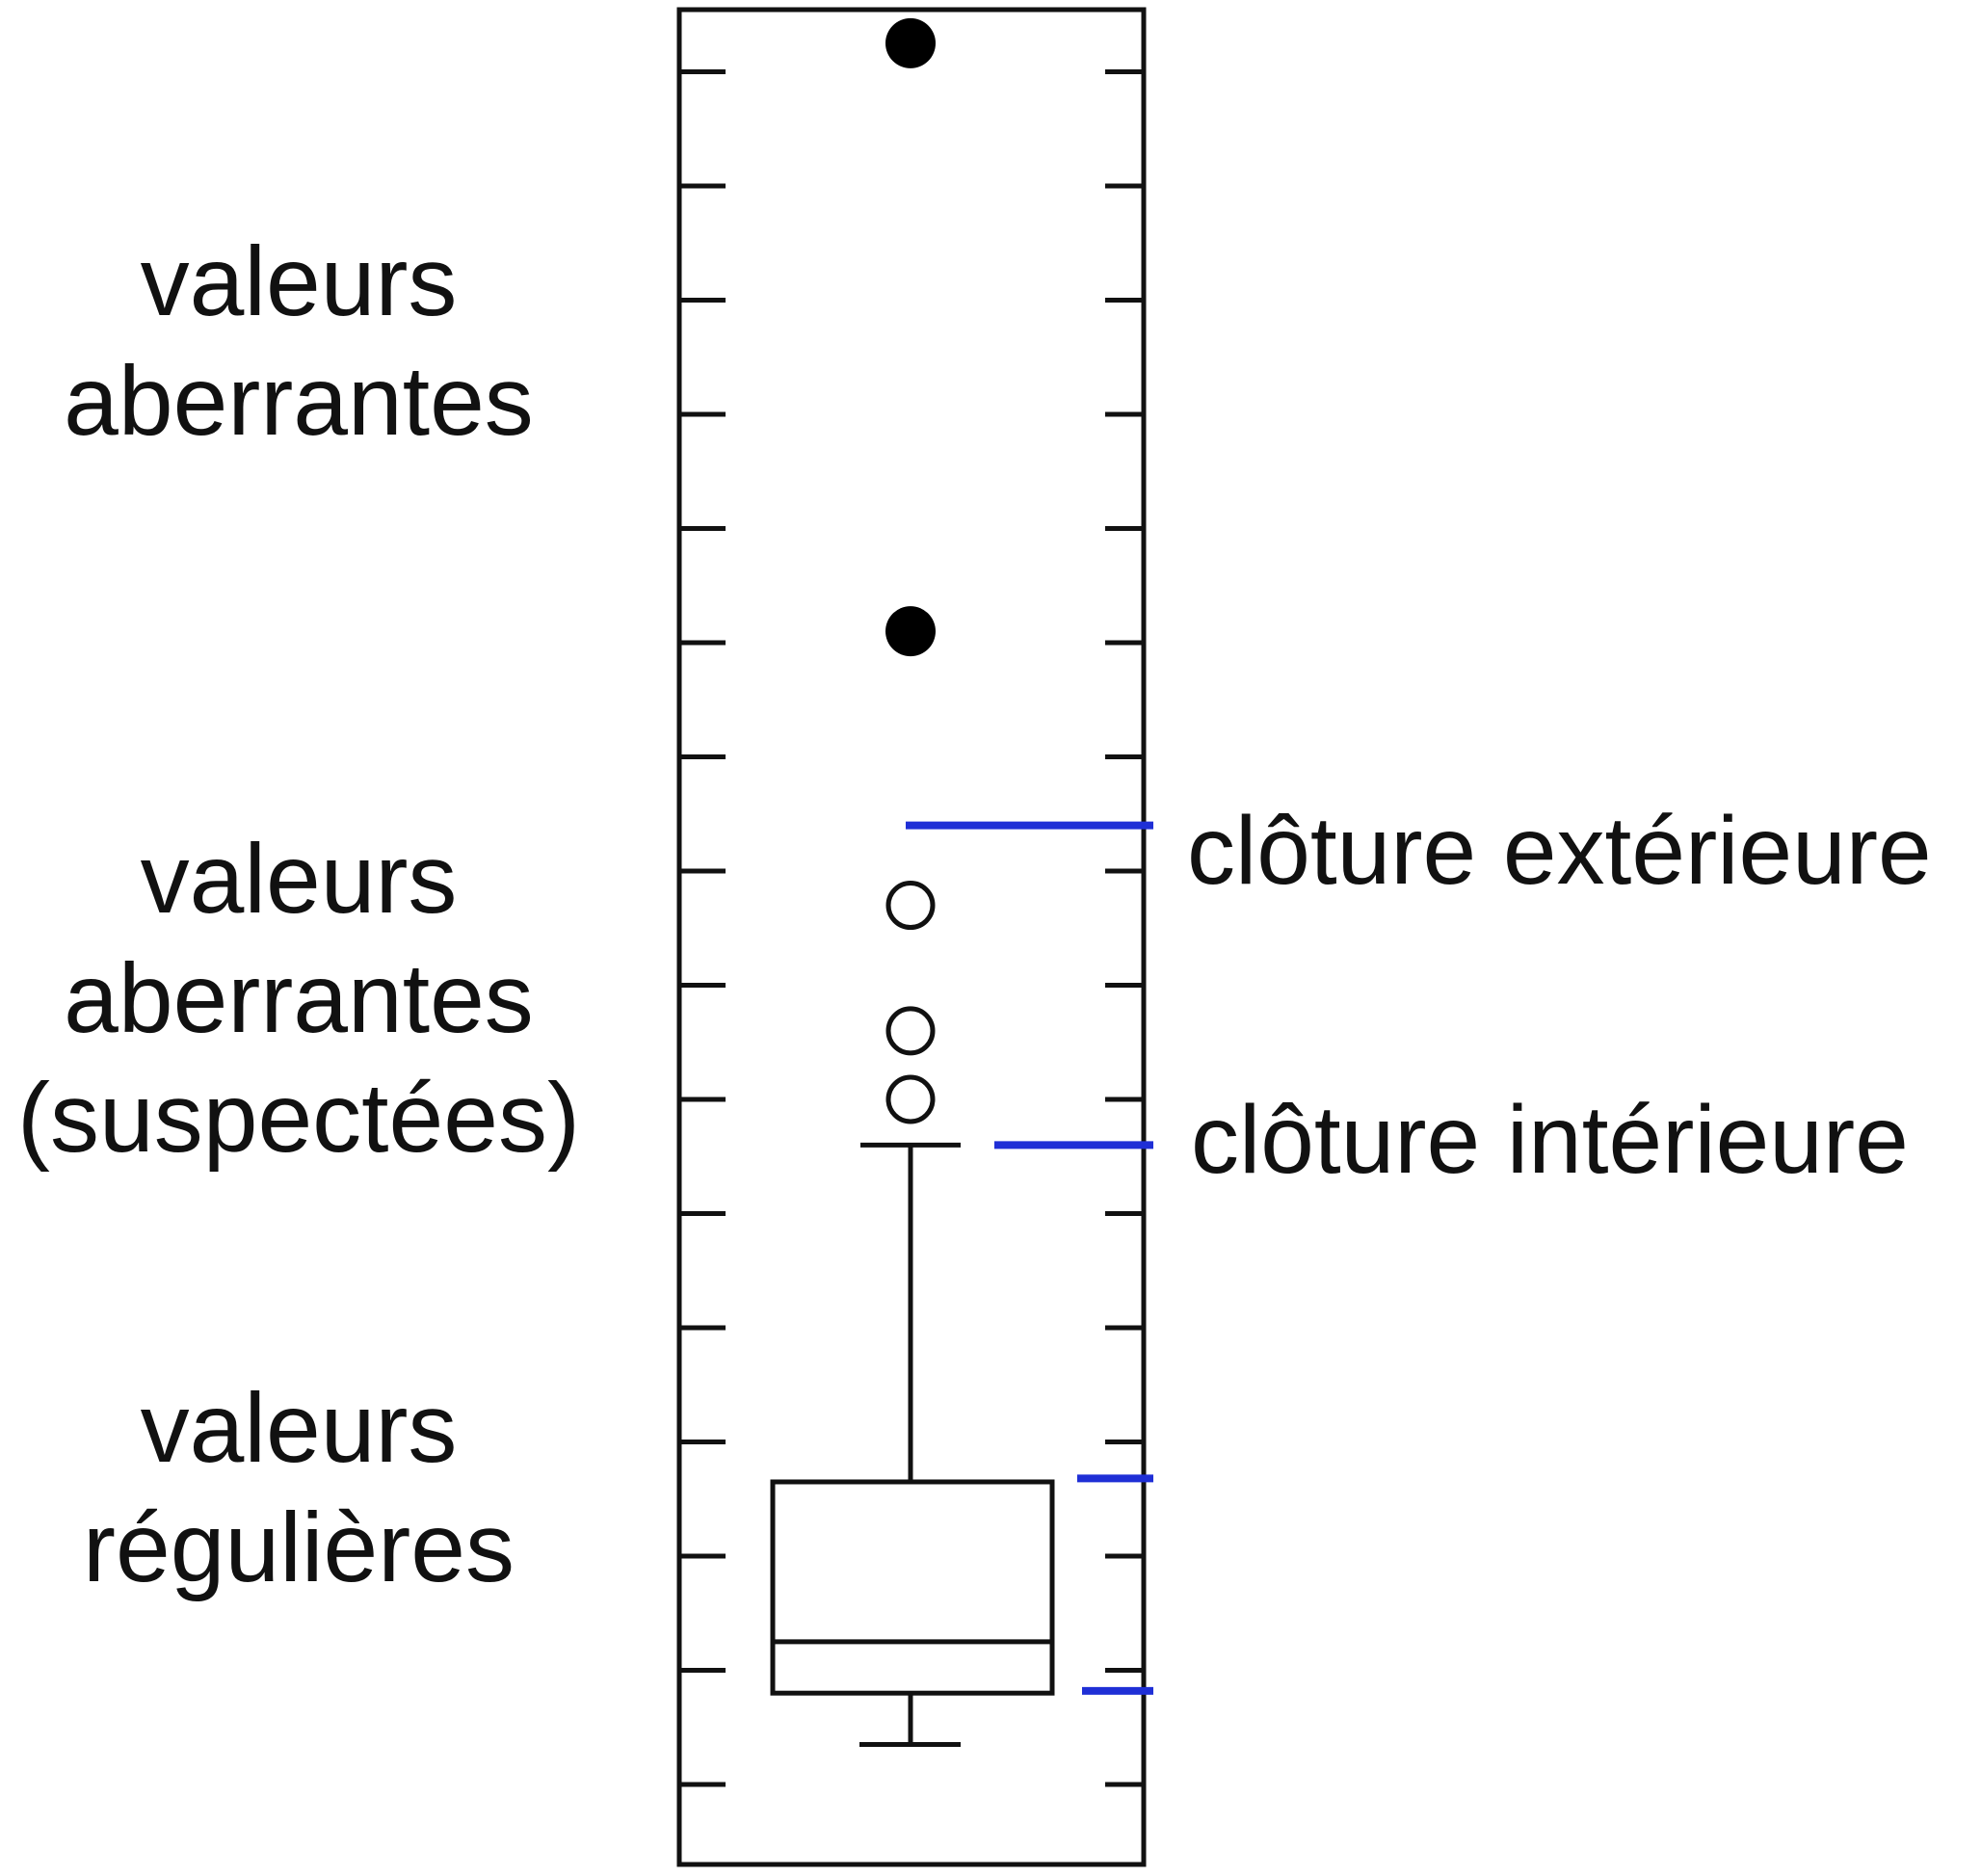 Image resolution: width=1981 pixels, height=1876 pixels. What do you see at coordinates (299, 281) in the screenshot?
I see `outliers-label-line-1: valeurs` at bounding box center [299, 281].